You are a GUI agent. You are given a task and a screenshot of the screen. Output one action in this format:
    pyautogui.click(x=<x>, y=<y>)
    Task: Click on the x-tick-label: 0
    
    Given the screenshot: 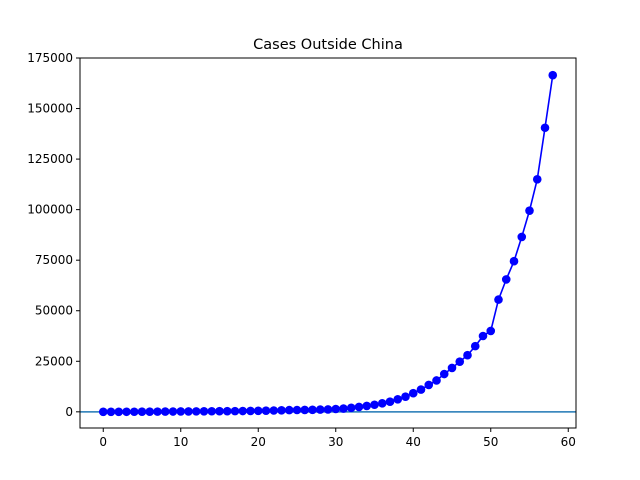 What is the action you would take?
    pyautogui.click(x=103, y=442)
    